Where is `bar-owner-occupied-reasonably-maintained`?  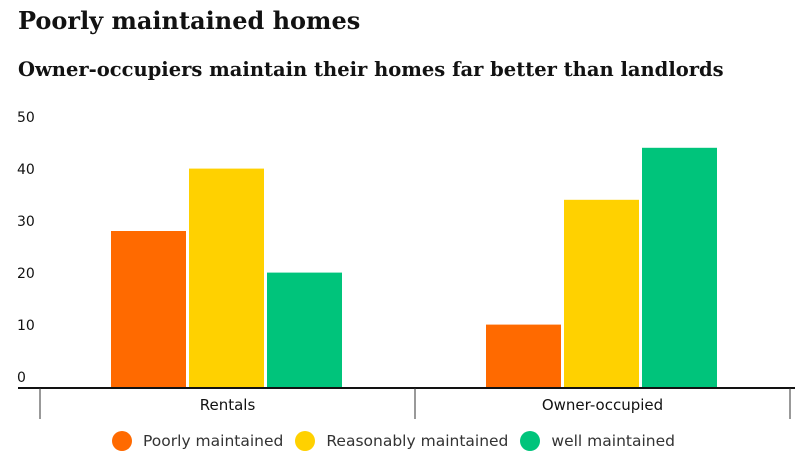 bar-owner-occupied-reasonably-maintained is located at coordinates (601, 293).